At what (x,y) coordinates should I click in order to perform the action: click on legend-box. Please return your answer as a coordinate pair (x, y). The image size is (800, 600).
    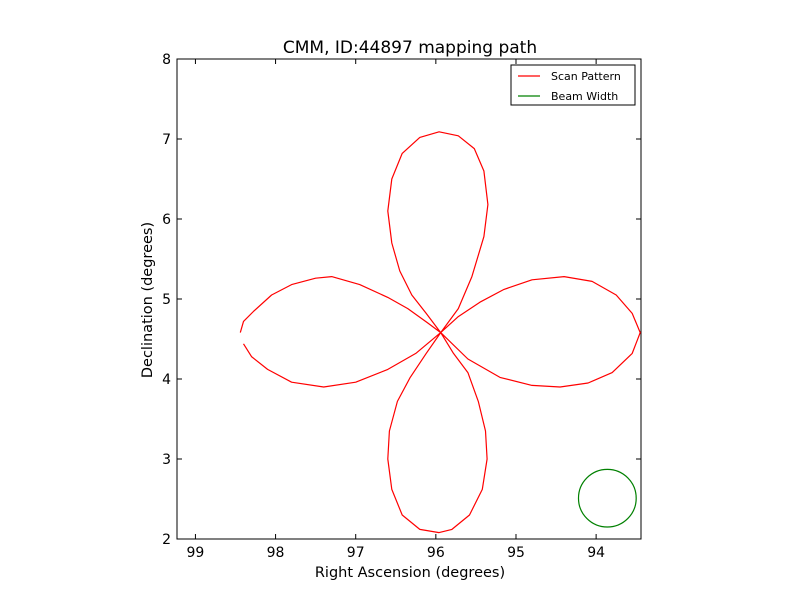
    Looking at the image, I should click on (573, 85).